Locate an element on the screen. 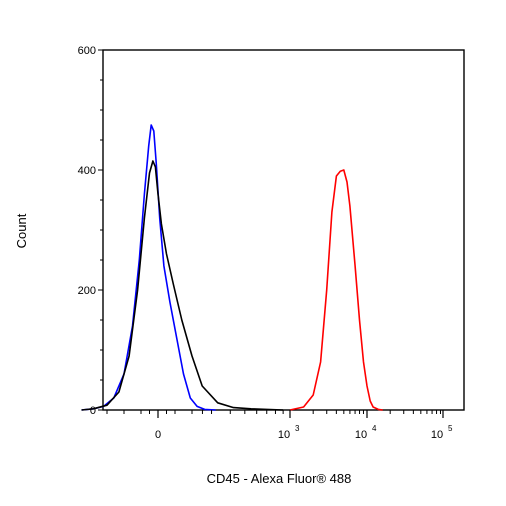  x-tick-label: 0 is located at coordinates (158, 435).